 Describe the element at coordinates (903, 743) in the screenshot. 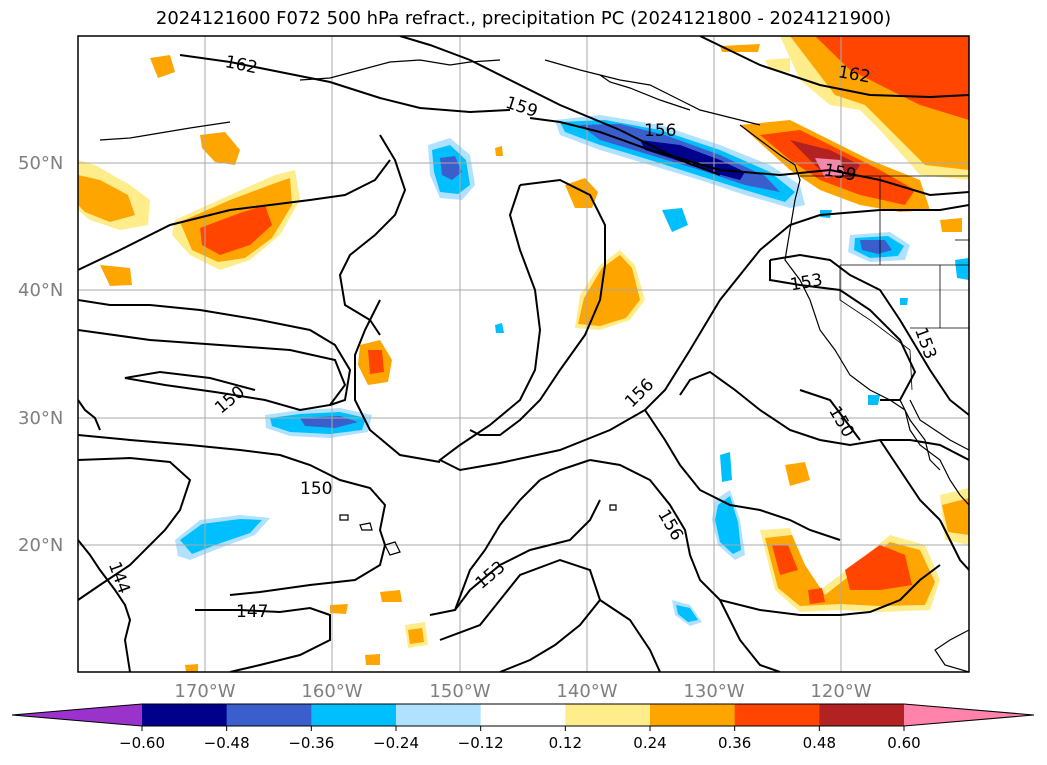

I see `colorbar-tick-label: 0.60` at that location.